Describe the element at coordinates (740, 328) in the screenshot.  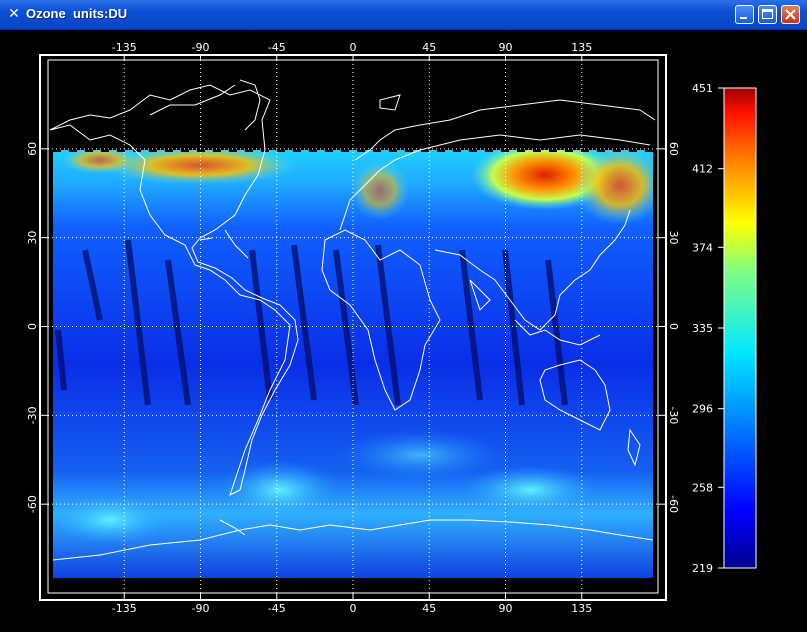
I see `colorbar` at that location.